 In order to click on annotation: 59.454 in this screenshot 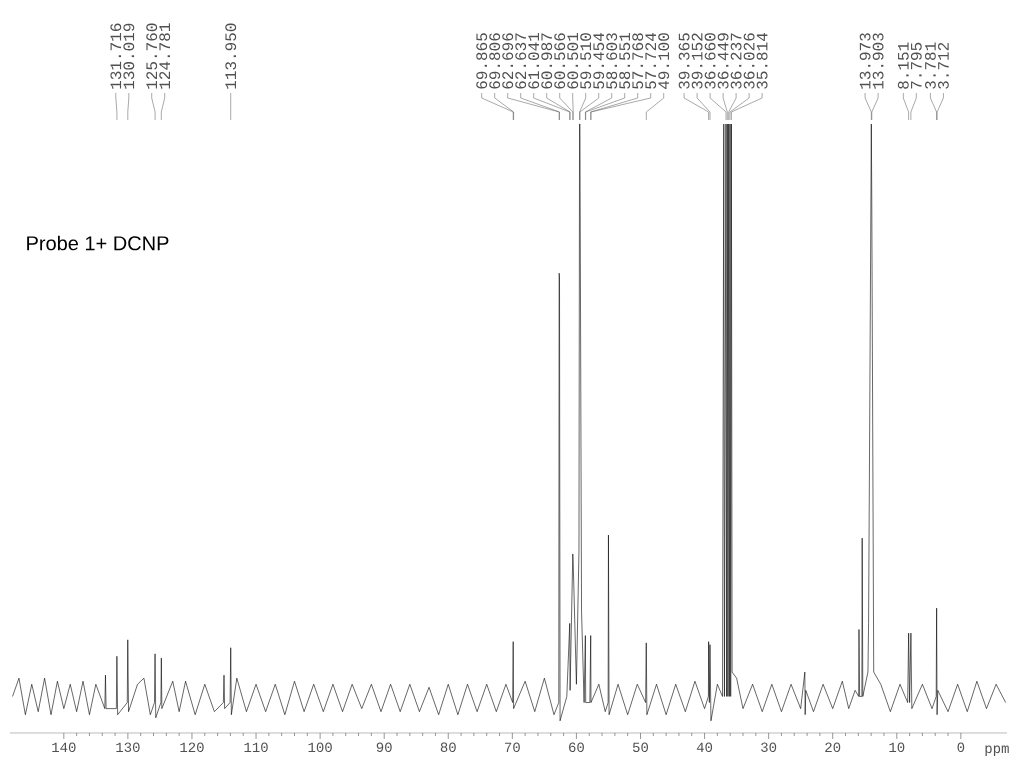, I will do `click(599, 61)`.